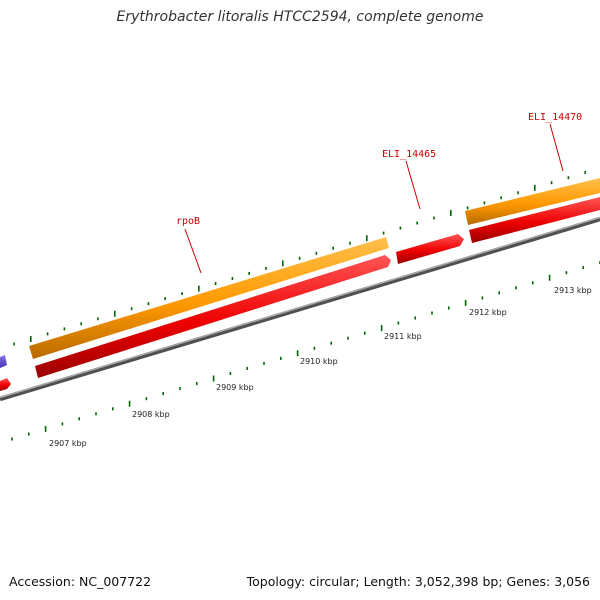 This screenshot has height=600, width=600. Describe the element at coordinates (68, 443) in the screenshot. I see `scale-label-2907: 2907 kbp` at that location.